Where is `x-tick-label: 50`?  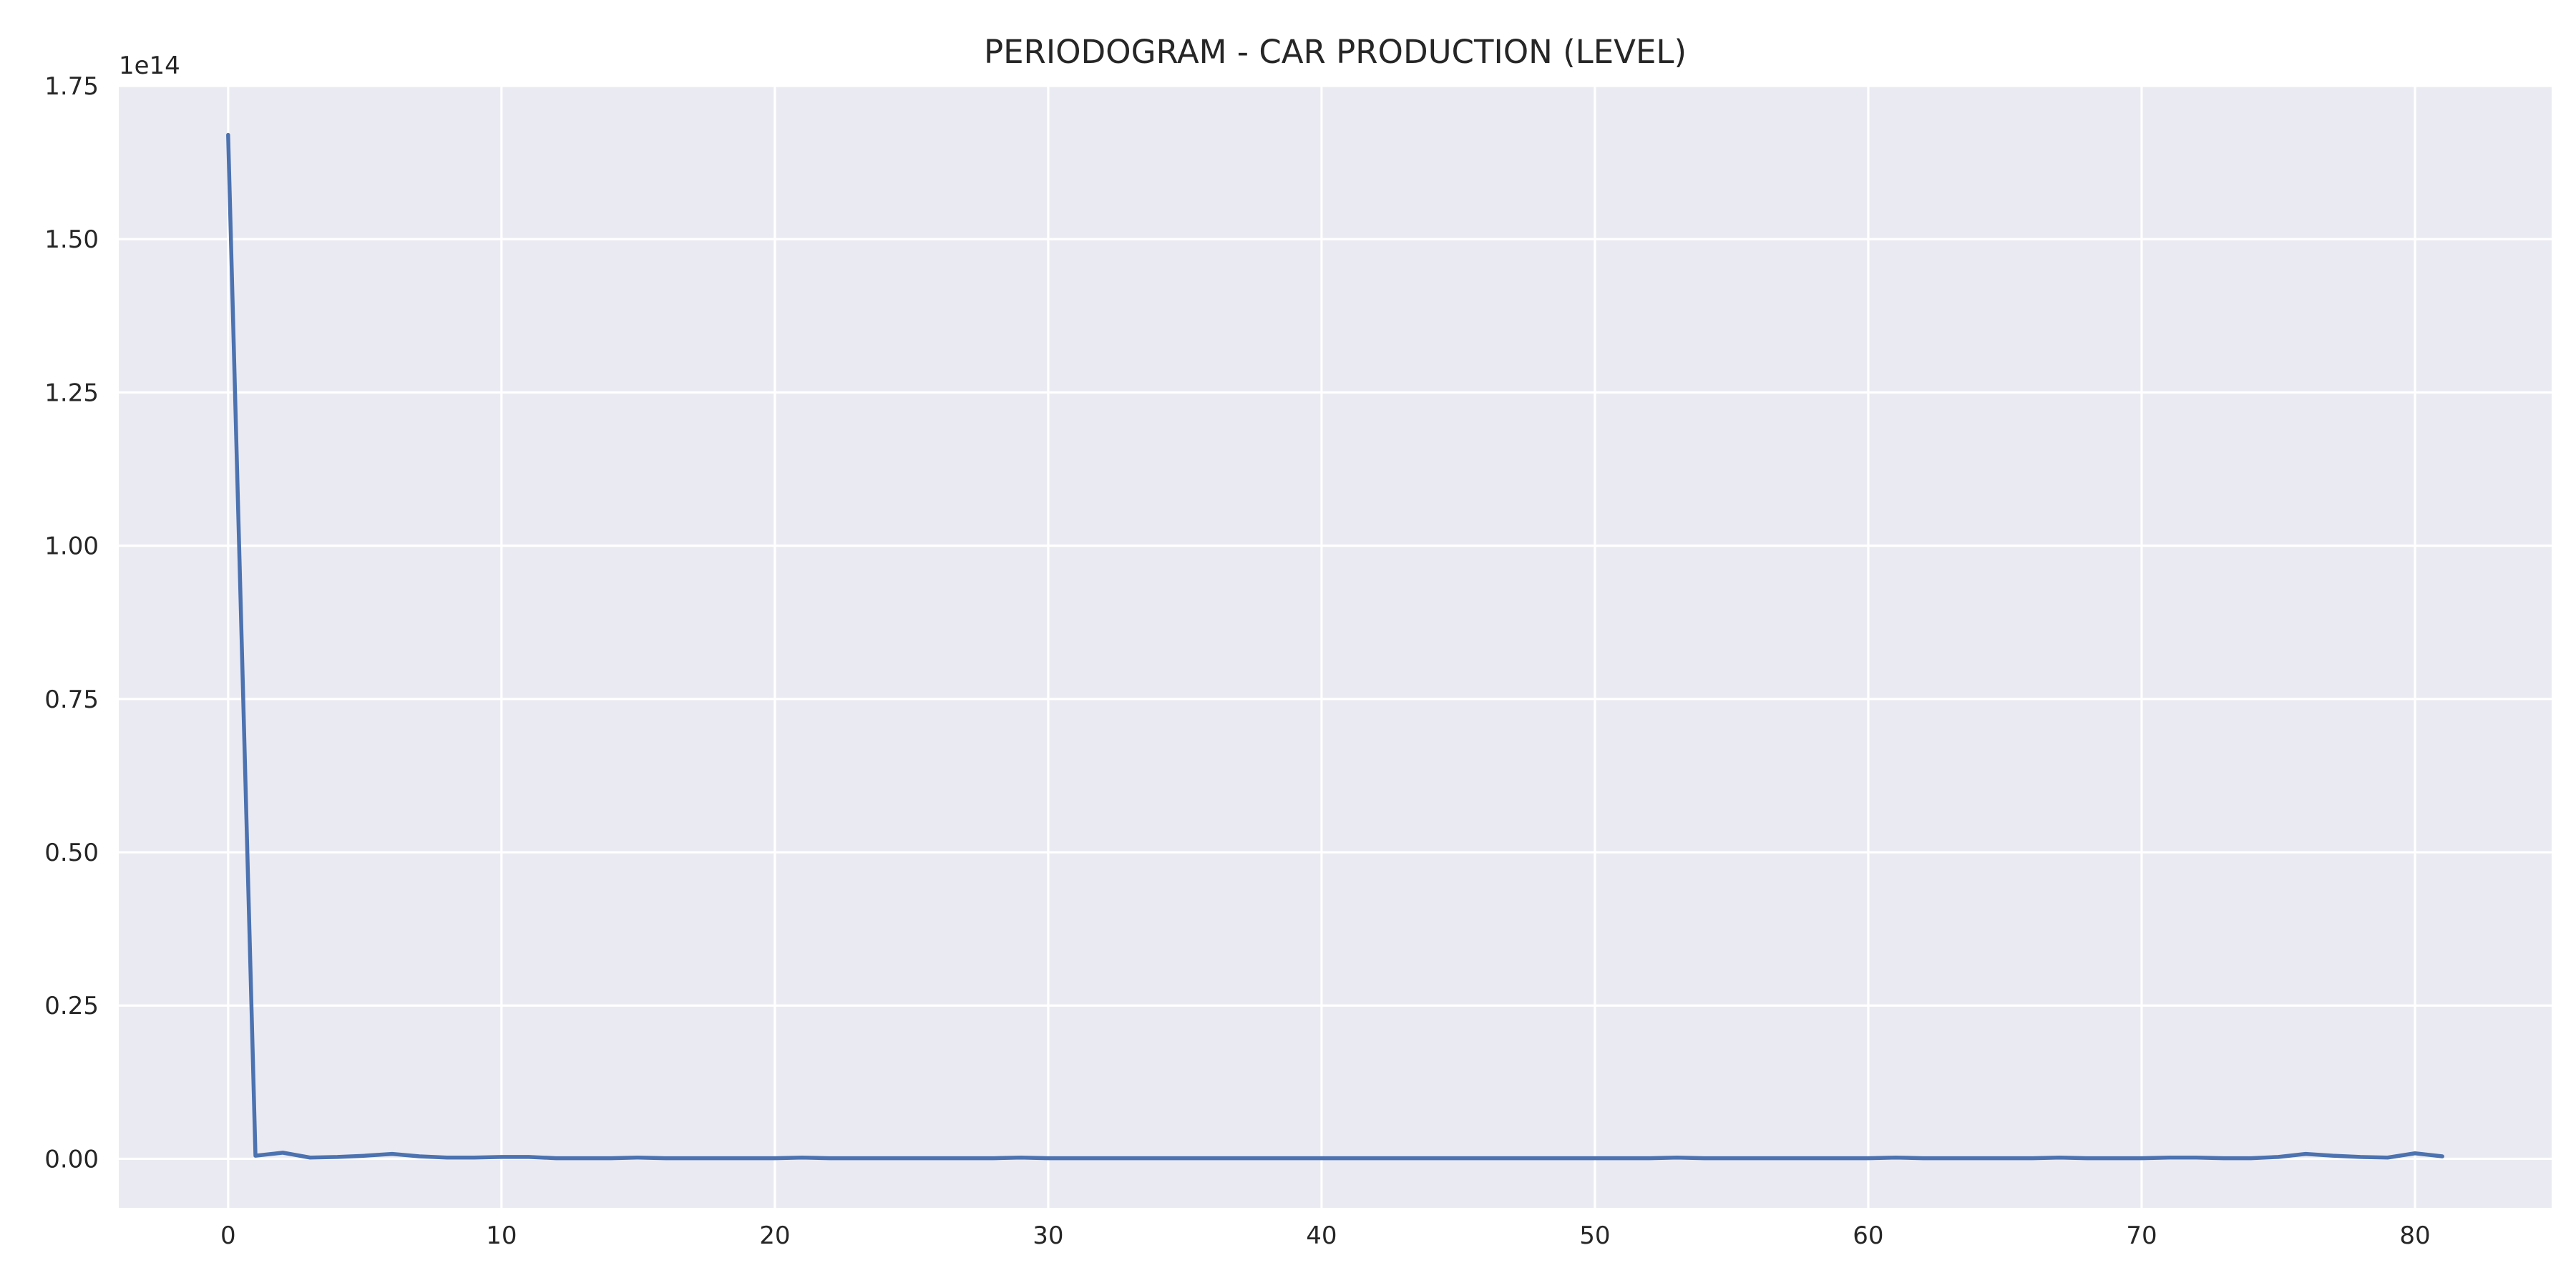 x-tick-label: 50 is located at coordinates (1594, 1235).